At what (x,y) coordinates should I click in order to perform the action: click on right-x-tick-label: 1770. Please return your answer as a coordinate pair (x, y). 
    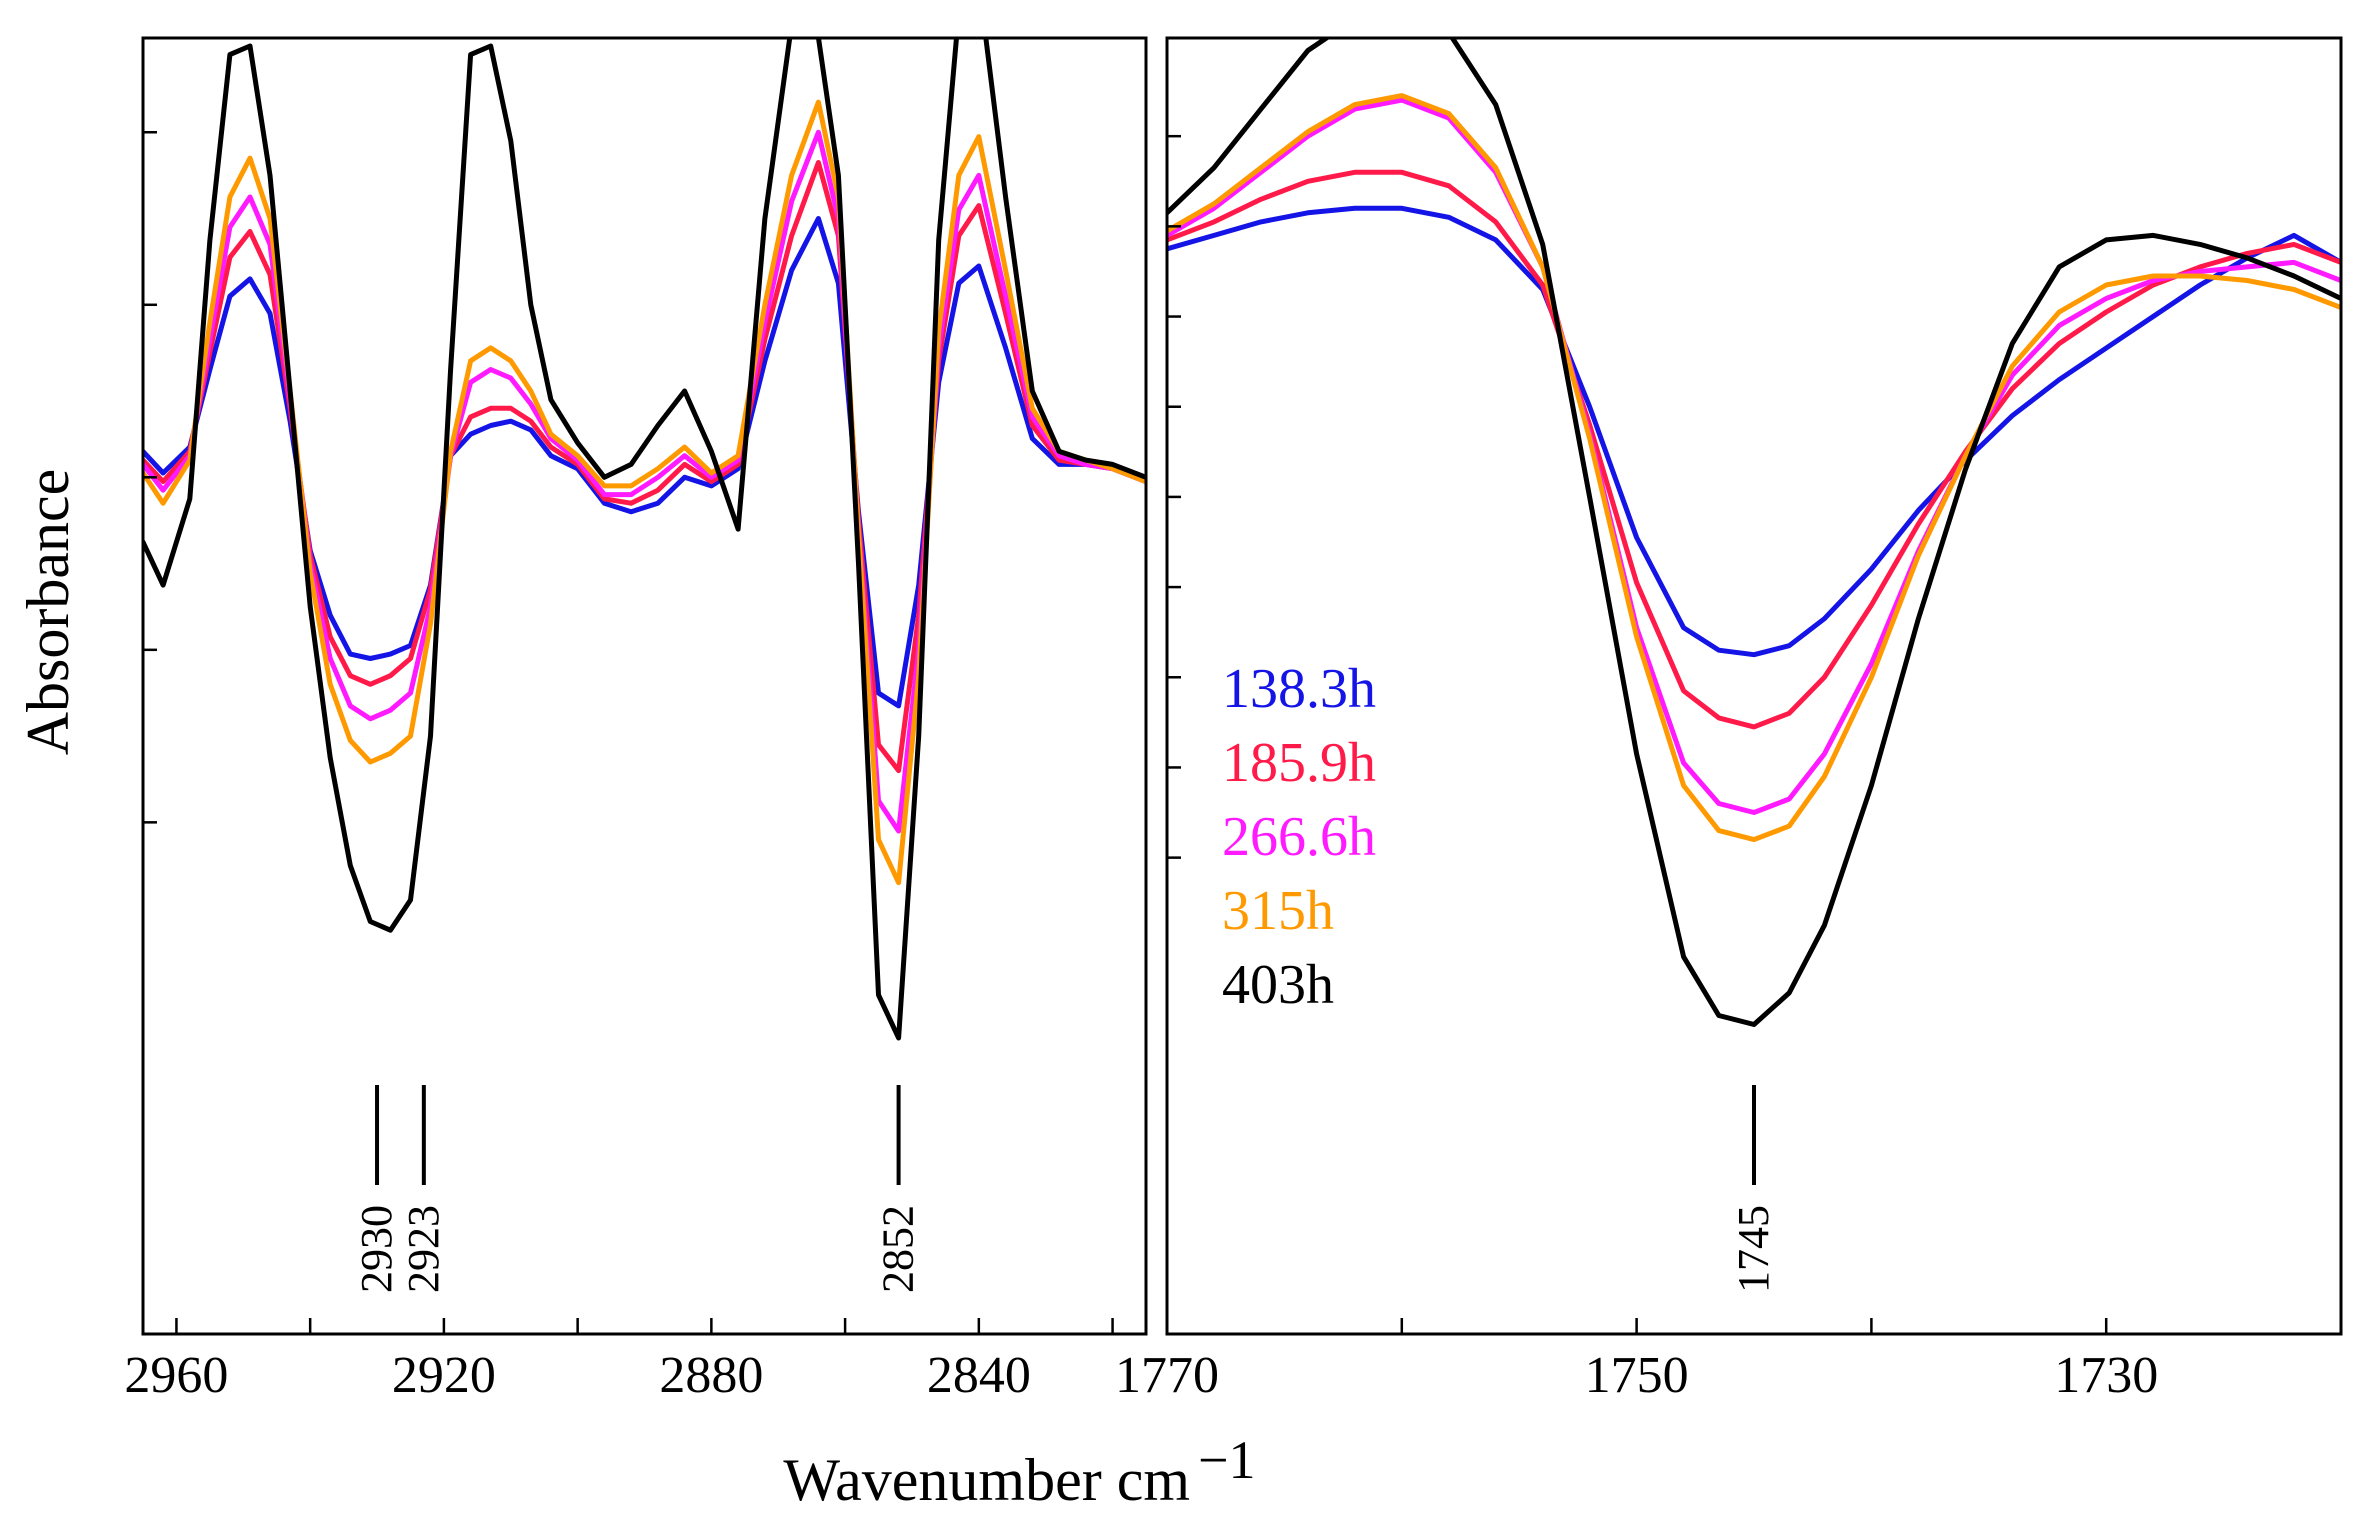
    Looking at the image, I should click on (1167, 1375).